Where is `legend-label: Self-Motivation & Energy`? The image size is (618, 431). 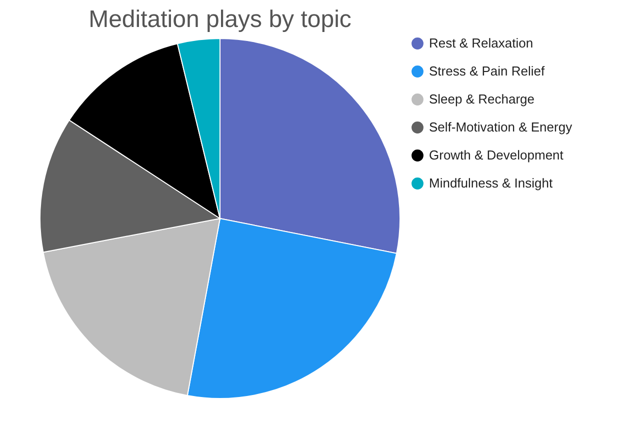 legend-label: Self-Motivation & Energy is located at coordinates (501, 127).